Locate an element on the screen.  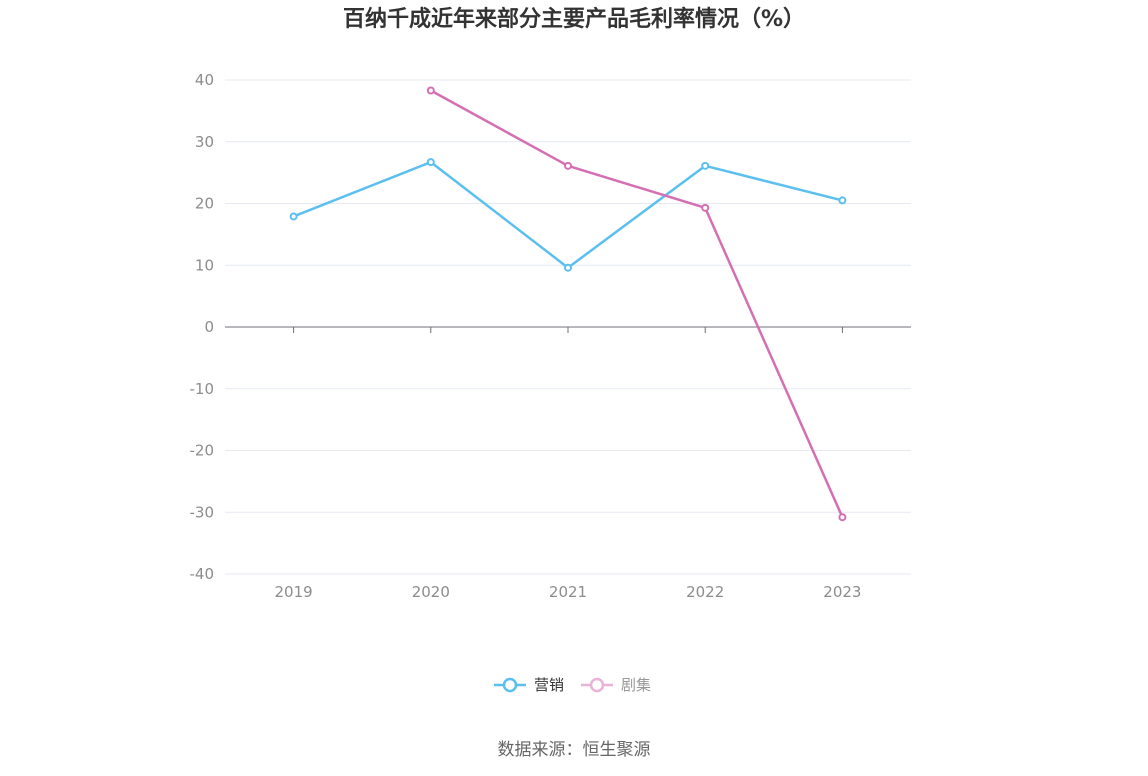
chart-title: 百纳千成近年来部分主要产品毛利率情况（%） is located at coordinates (574, 19).